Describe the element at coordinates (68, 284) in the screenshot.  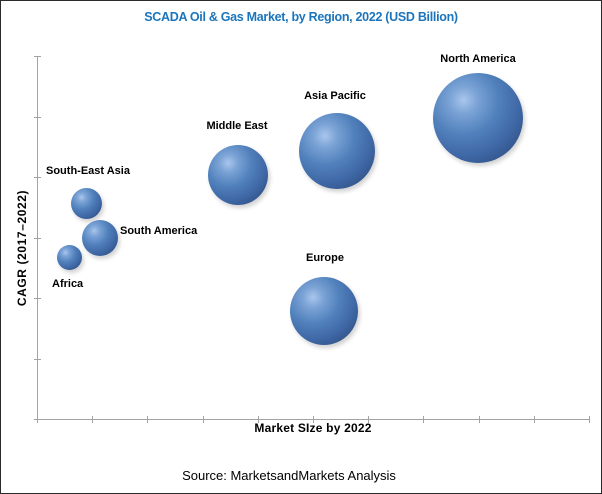
I see `bubble-label-africa: Africa` at that location.